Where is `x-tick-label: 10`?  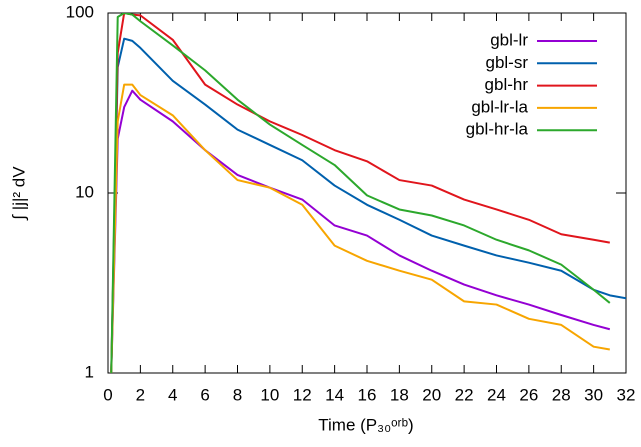 x-tick-label: 10 is located at coordinates (269, 394).